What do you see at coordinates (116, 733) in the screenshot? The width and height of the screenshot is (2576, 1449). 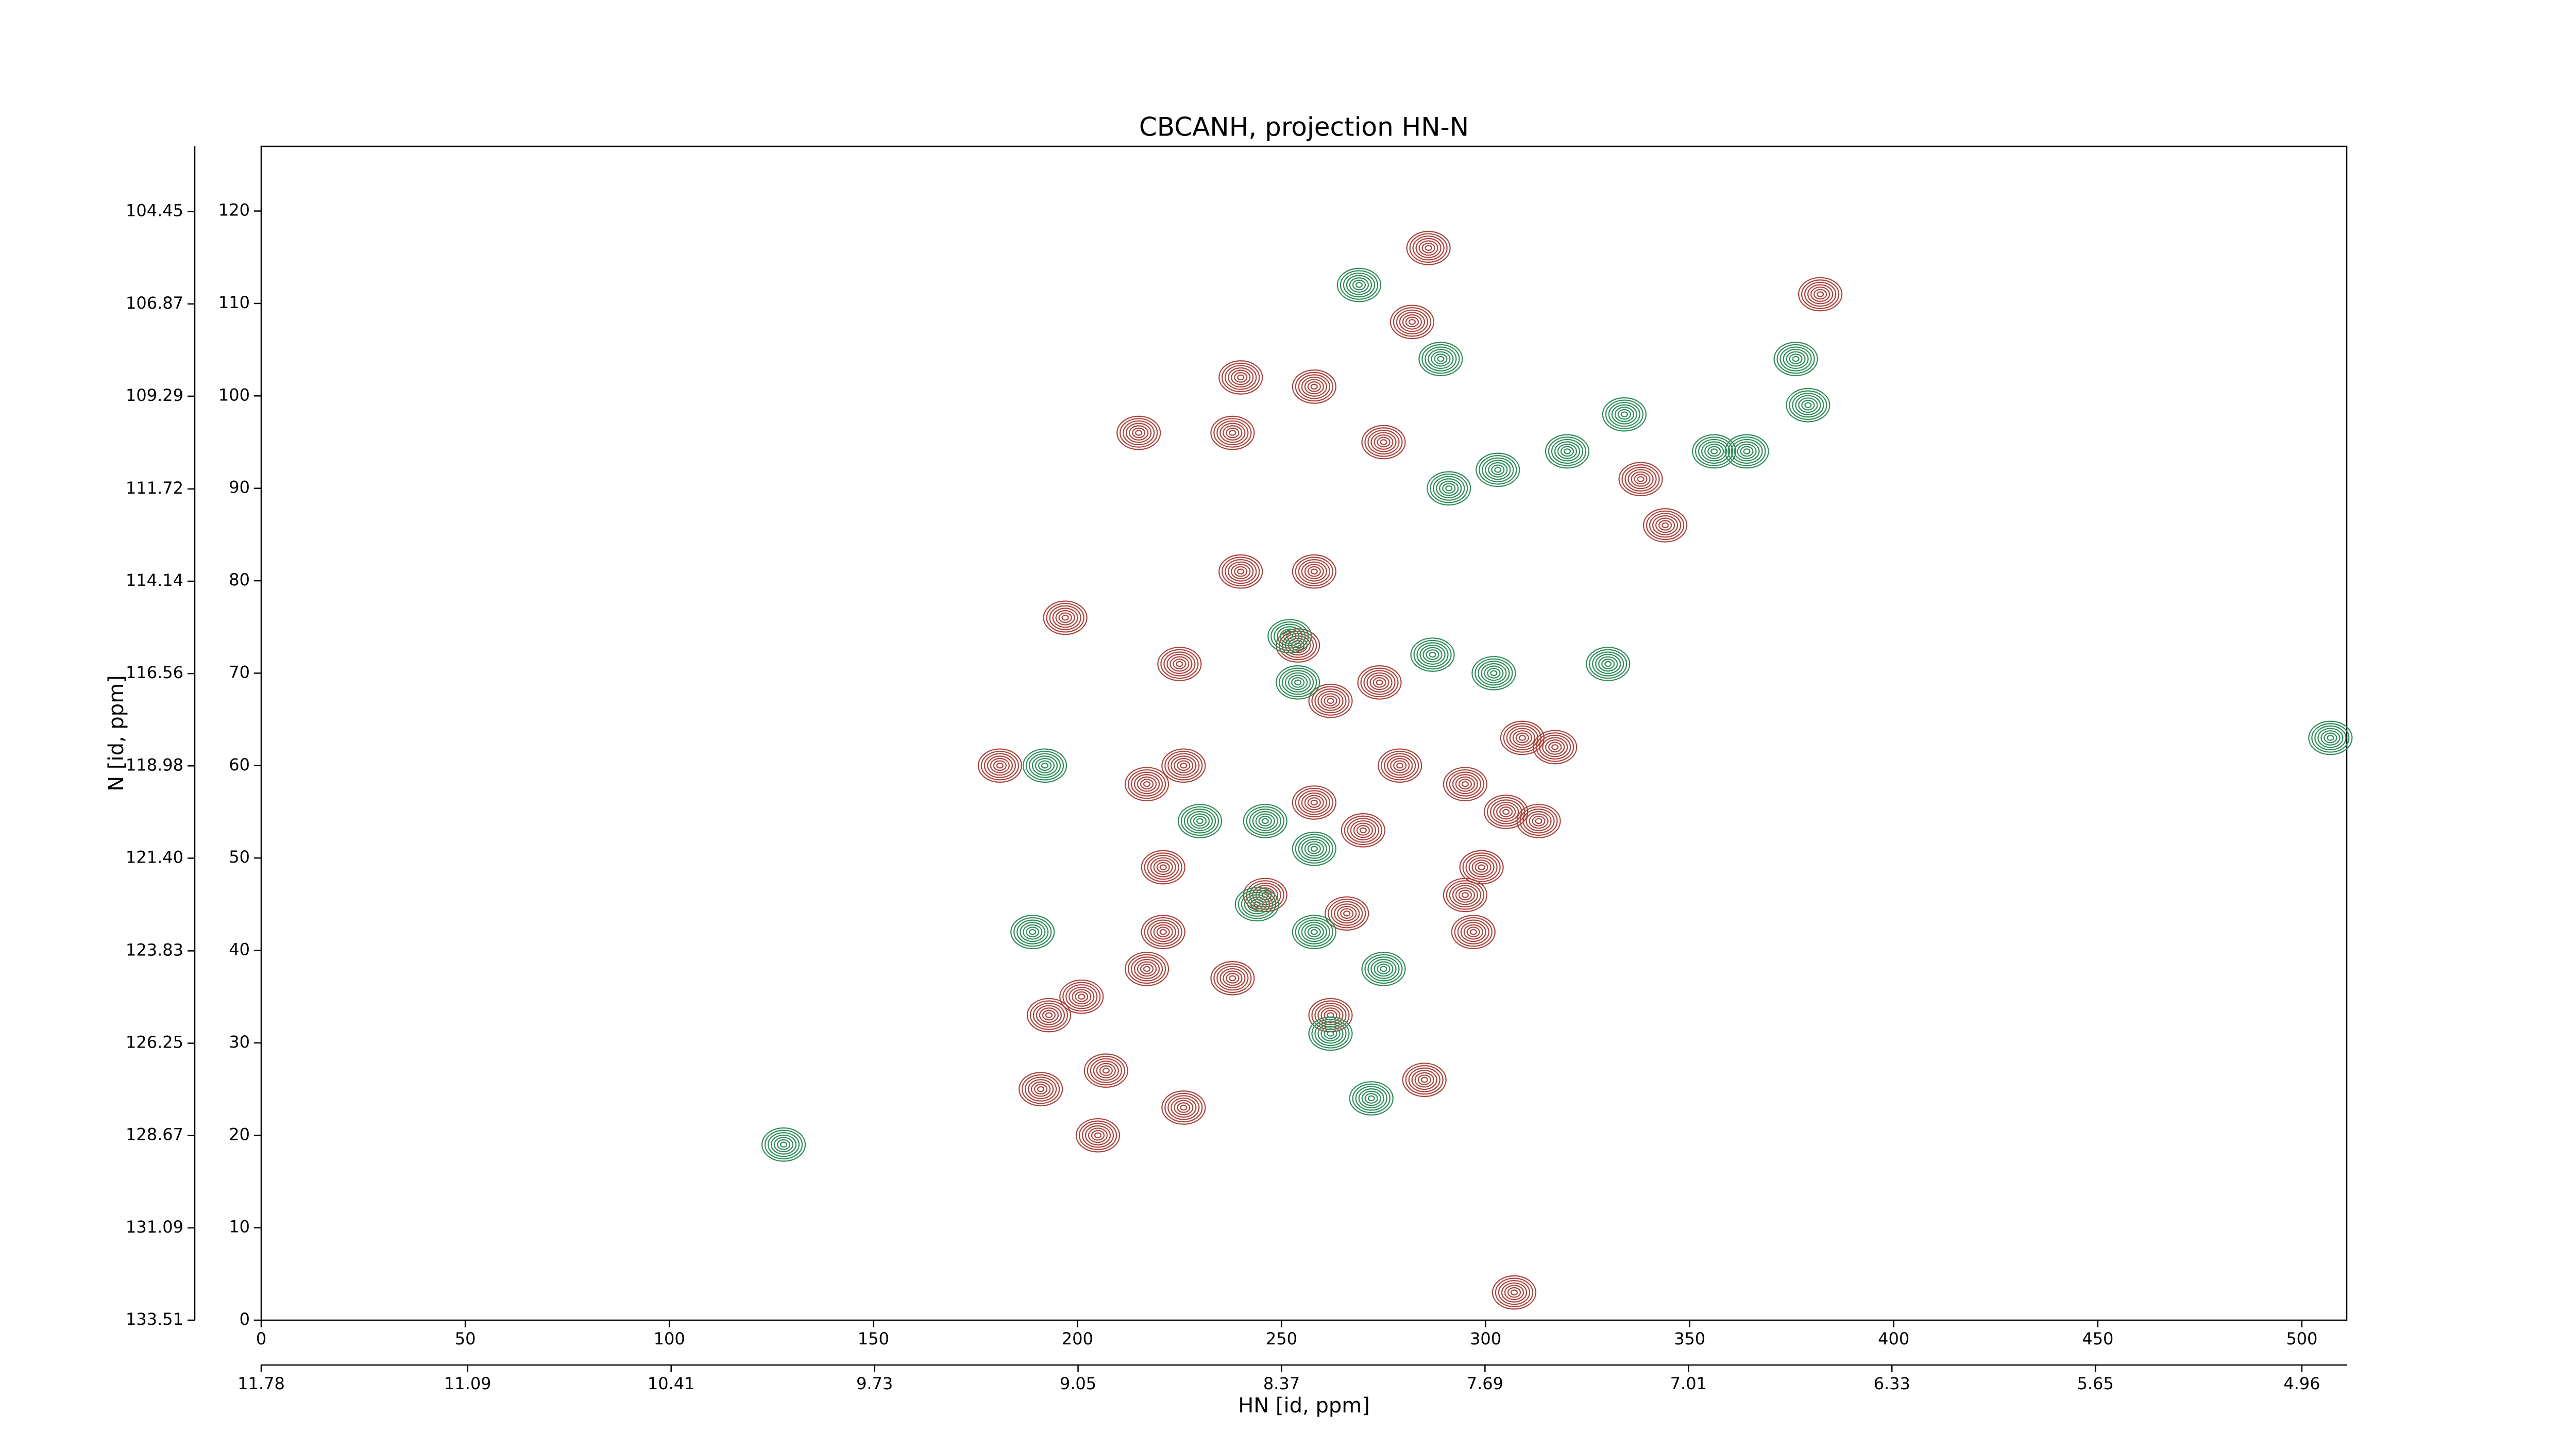 I see `y-axis-label: N [id, ppm]` at bounding box center [116, 733].